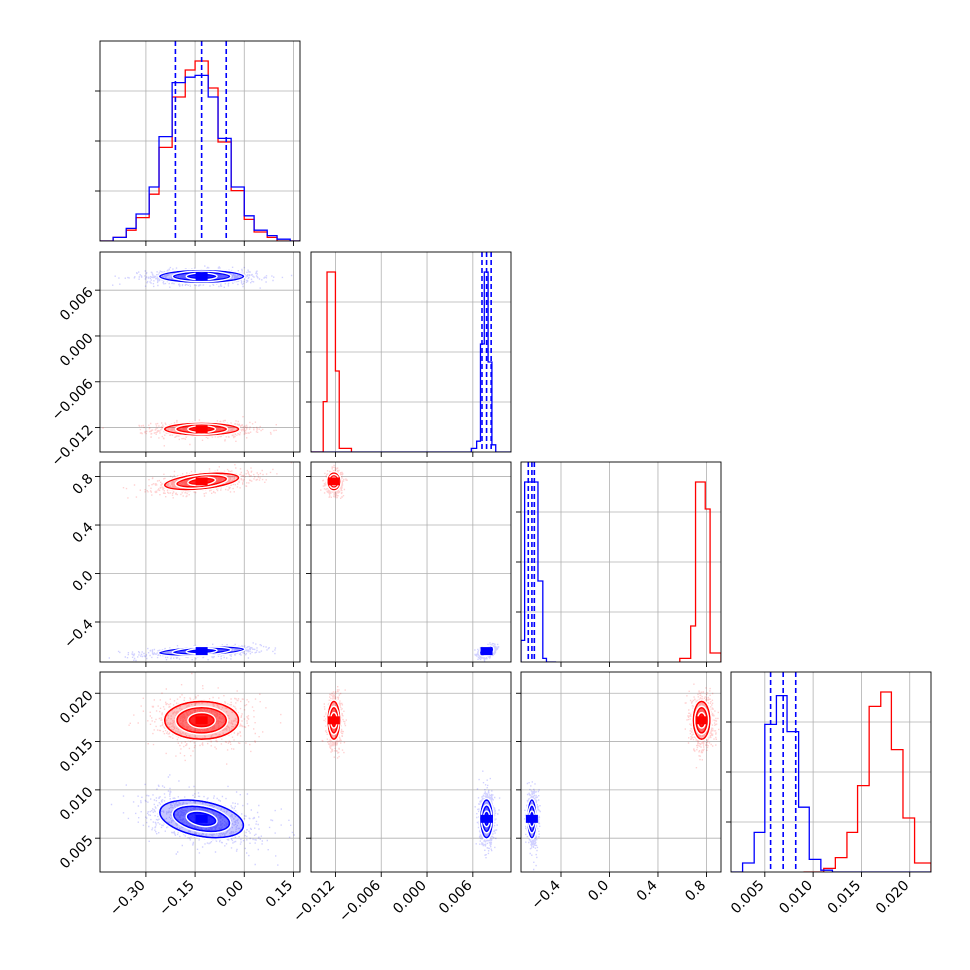  I want to click on x-tick-label: 0.020, so click(893, 898).